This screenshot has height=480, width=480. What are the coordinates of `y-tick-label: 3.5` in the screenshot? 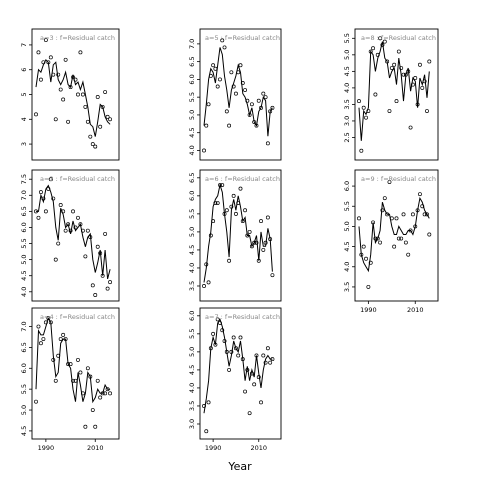 It's located at (347, 104).